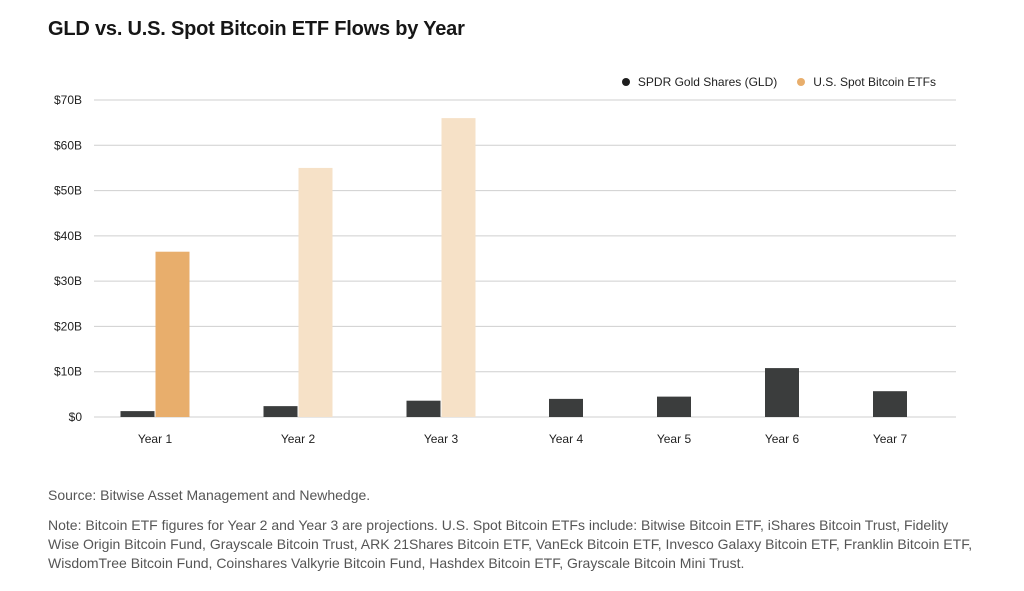 The image size is (1024, 591). Describe the element at coordinates (441, 439) in the screenshot. I see `x-tick-label: Year 3` at that location.